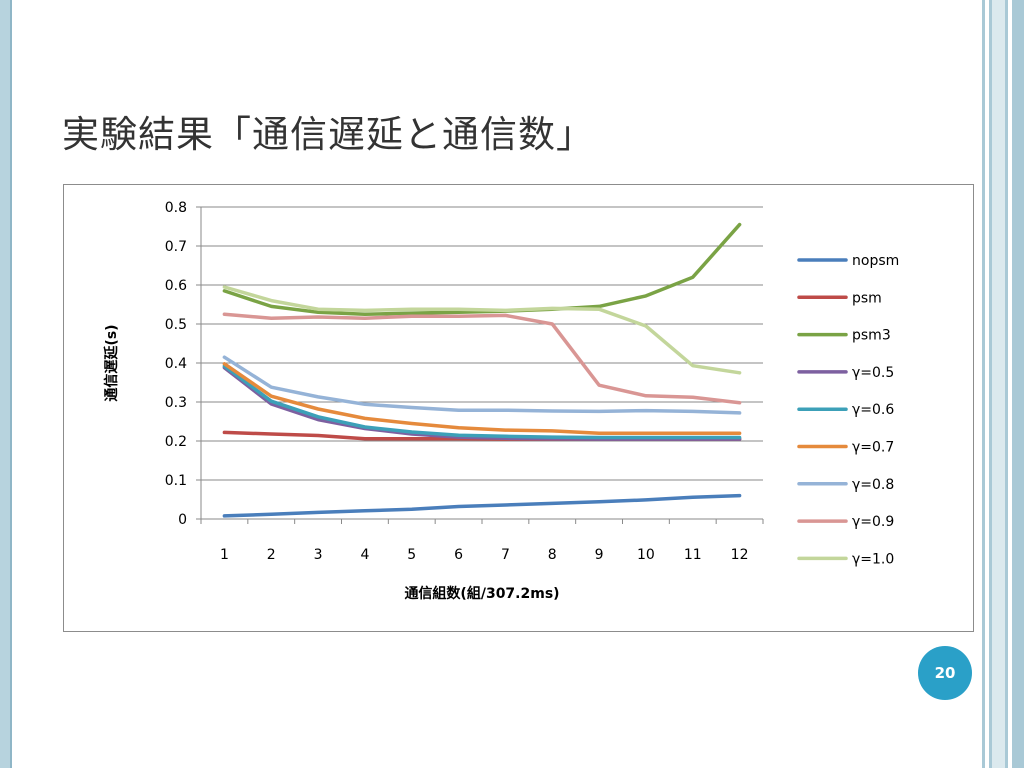 The width and height of the screenshot is (1024, 768). Describe the element at coordinates (224, 555) in the screenshot. I see `x-tick-label: 1` at that location.